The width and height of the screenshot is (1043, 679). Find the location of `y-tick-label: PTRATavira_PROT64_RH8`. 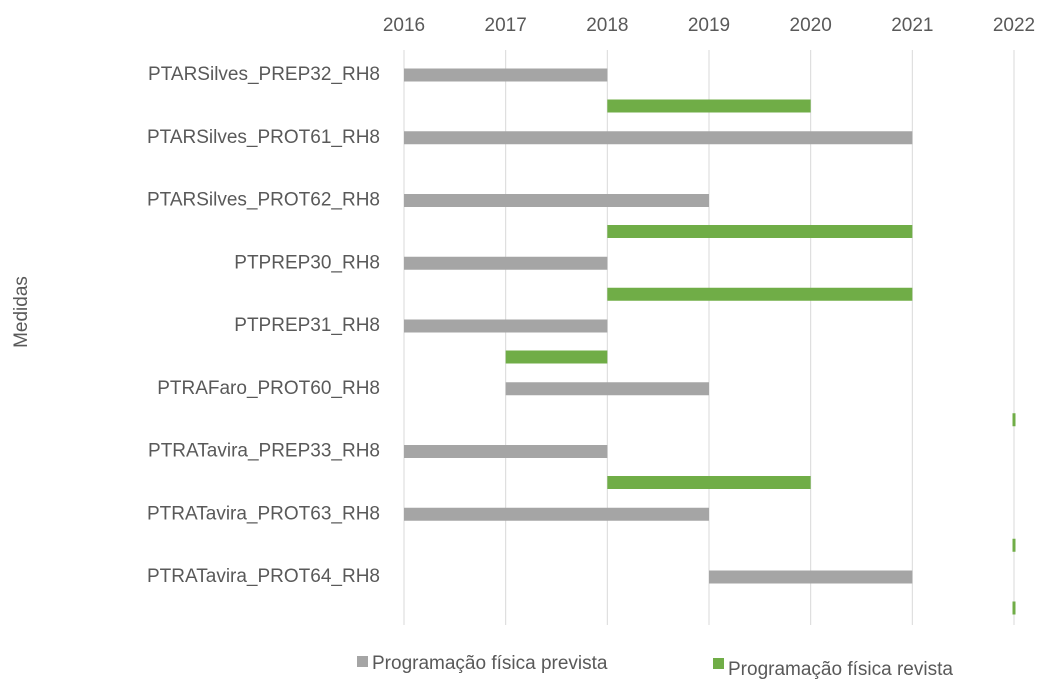

y-tick-label: PTRATavira_PROT64_RH8 is located at coordinates (263, 576).